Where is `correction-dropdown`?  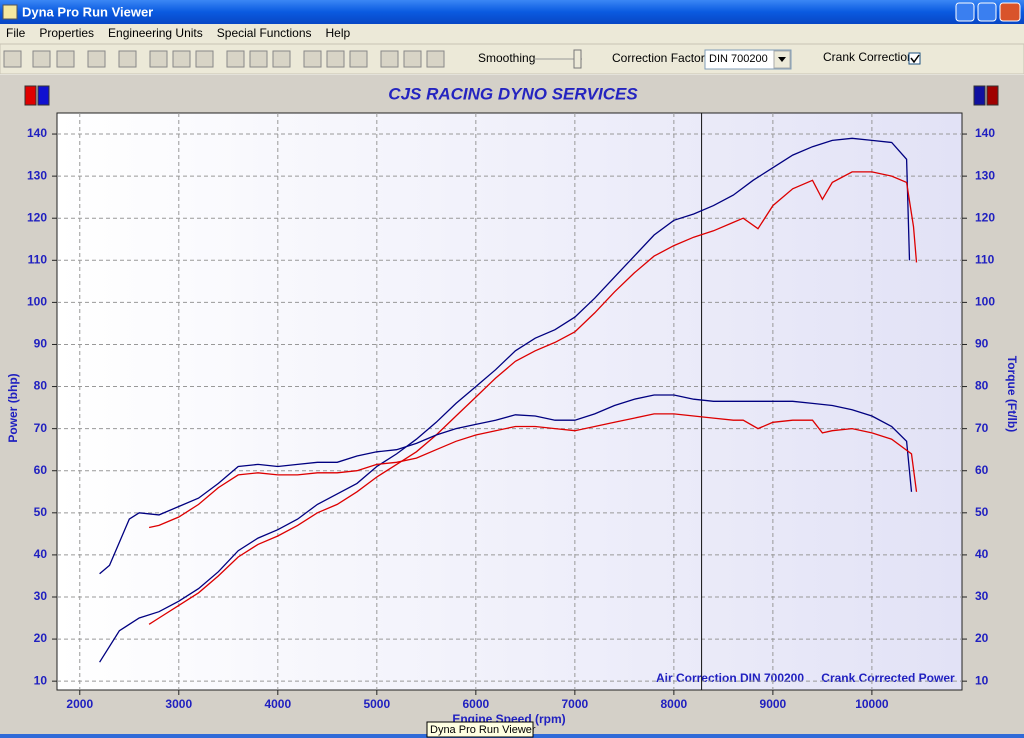 correction-dropdown is located at coordinates (748, 59).